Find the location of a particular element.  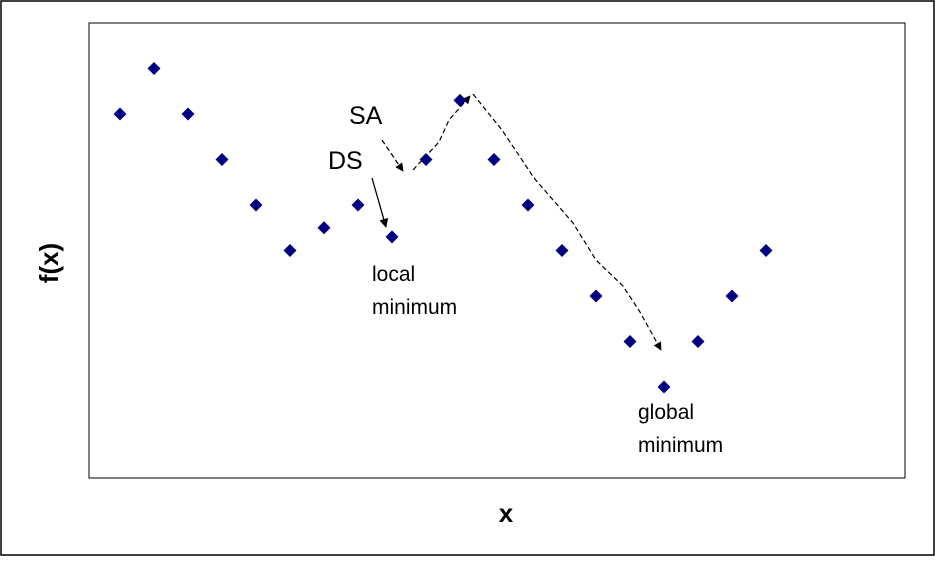

sa-short-arrow is located at coordinates (392, 155).